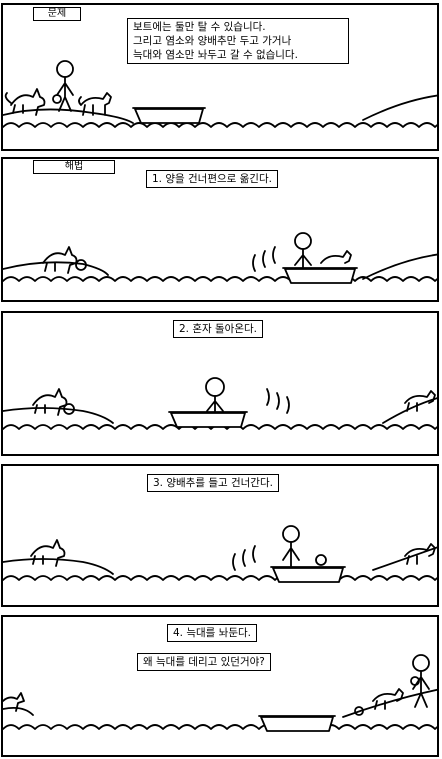 This screenshot has height=759, width=442. Describe the element at coordinates (220, 693) in the screenshot. I see `panel-5-scene` at that location.